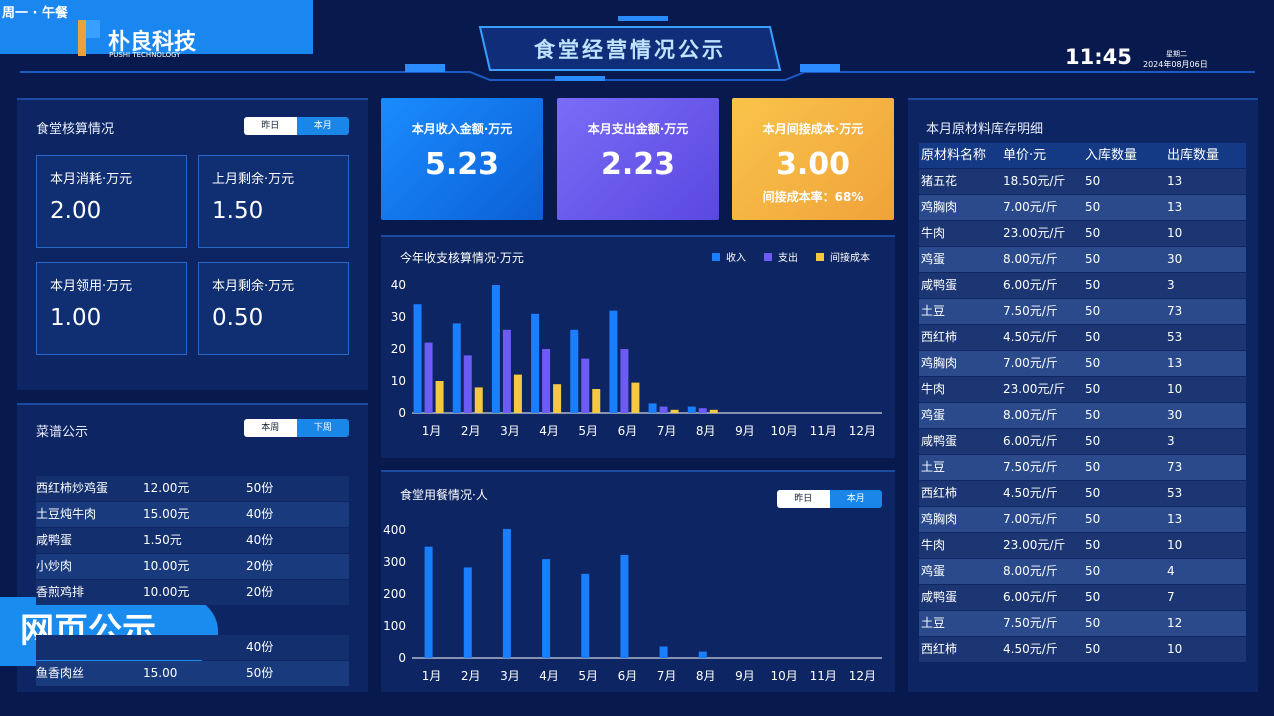 Image resolution: width=1274 pixels, height=716 pixels. Describe the element at coordinates (783, 431) in the screenshot. I see `x-tick-label: 10月` at that location.